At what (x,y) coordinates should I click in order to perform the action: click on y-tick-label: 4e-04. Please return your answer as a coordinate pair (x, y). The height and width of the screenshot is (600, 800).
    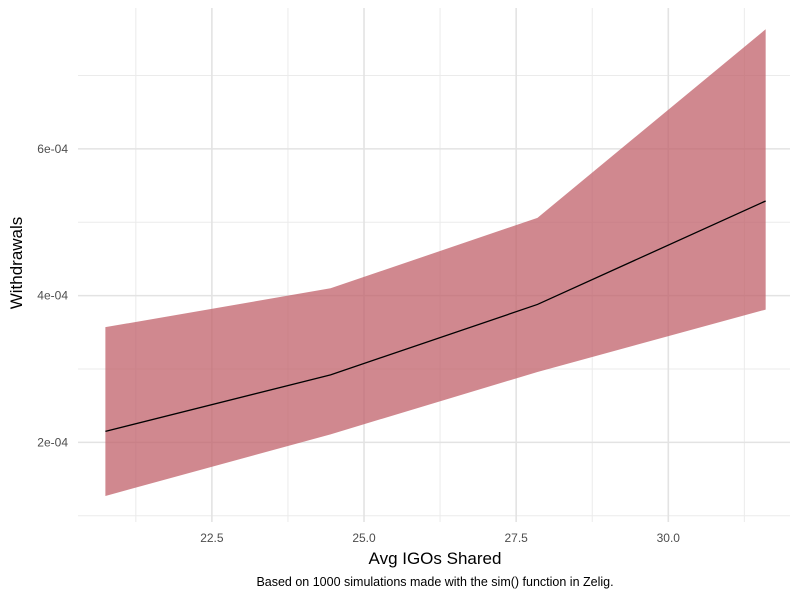
    Looking at the image, I should click on (52, 296).